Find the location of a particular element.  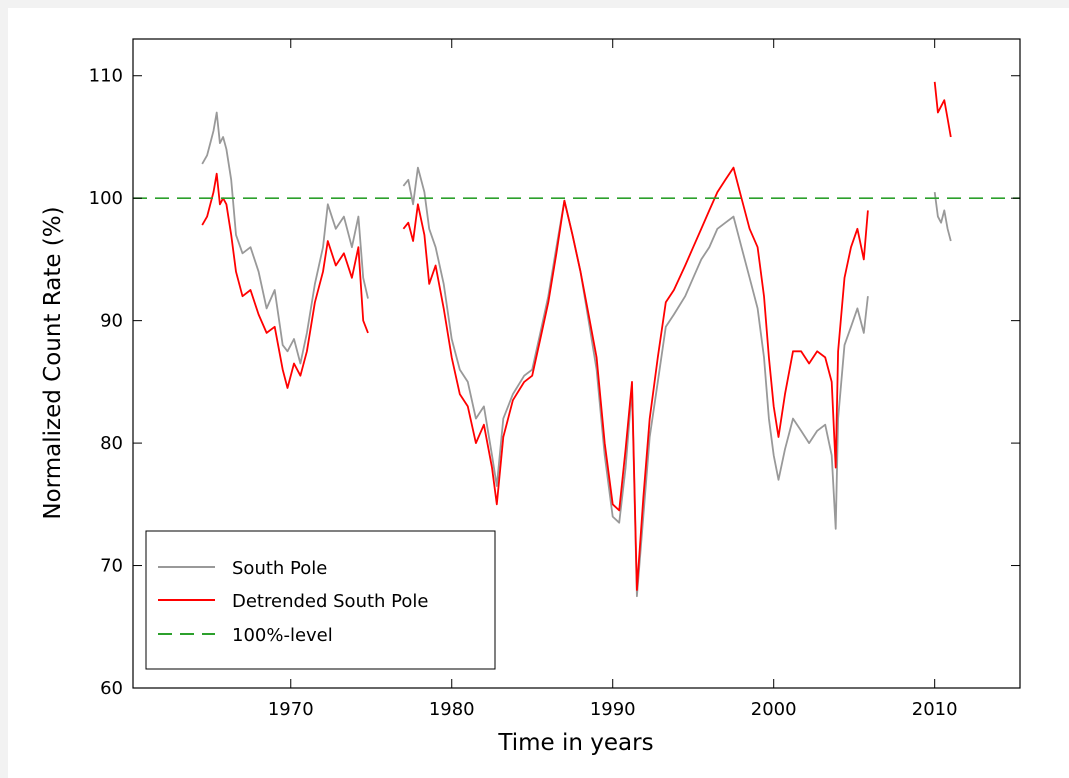

x-tick-label-1980: 1980 is located at coordinates (452, 709).